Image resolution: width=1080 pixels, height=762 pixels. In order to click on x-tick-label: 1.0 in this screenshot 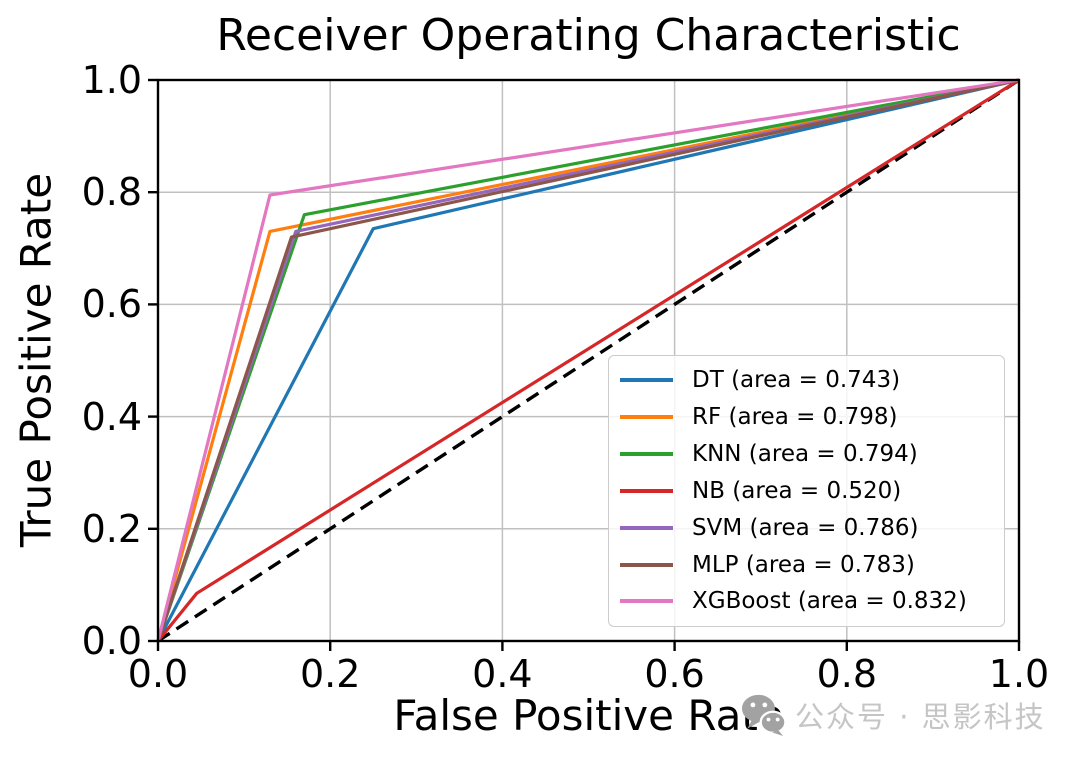, I will do `click(1019, 674)`.